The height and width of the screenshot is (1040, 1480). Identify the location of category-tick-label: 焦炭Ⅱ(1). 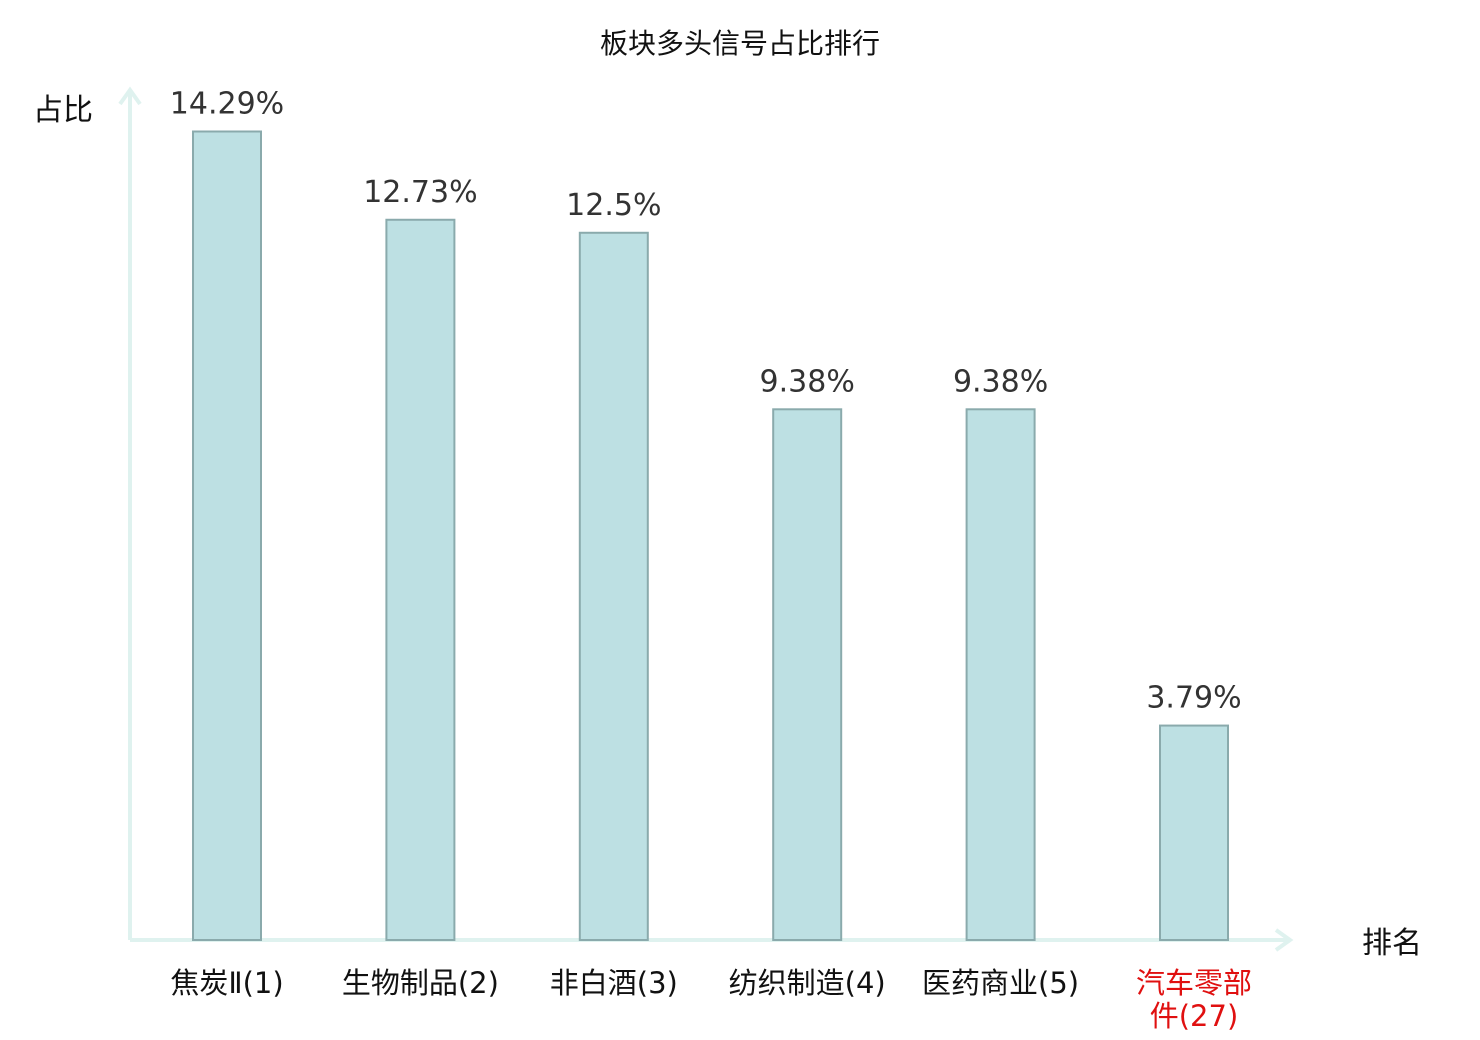
(226, 983).